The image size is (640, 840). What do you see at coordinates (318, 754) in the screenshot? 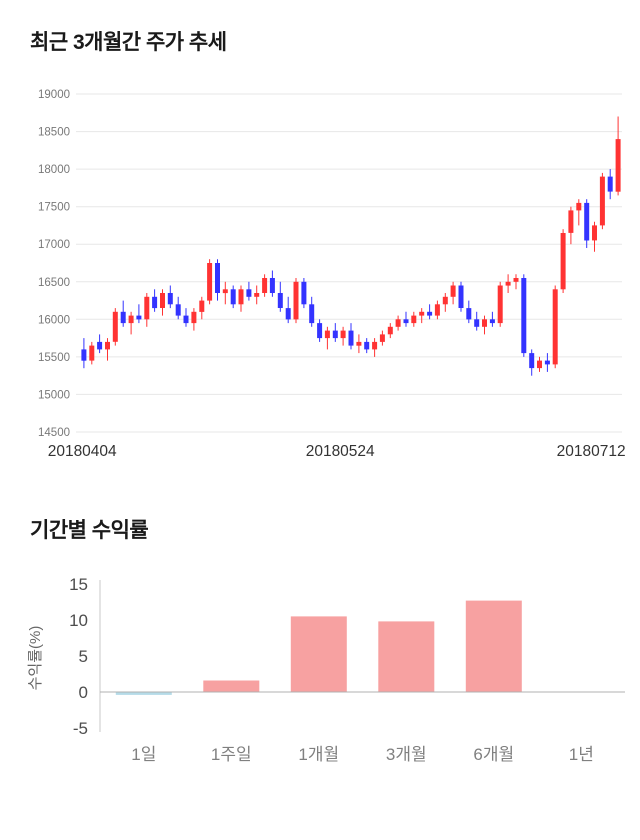
I see `category-label: 1개월` at bounding box center [318, 754].